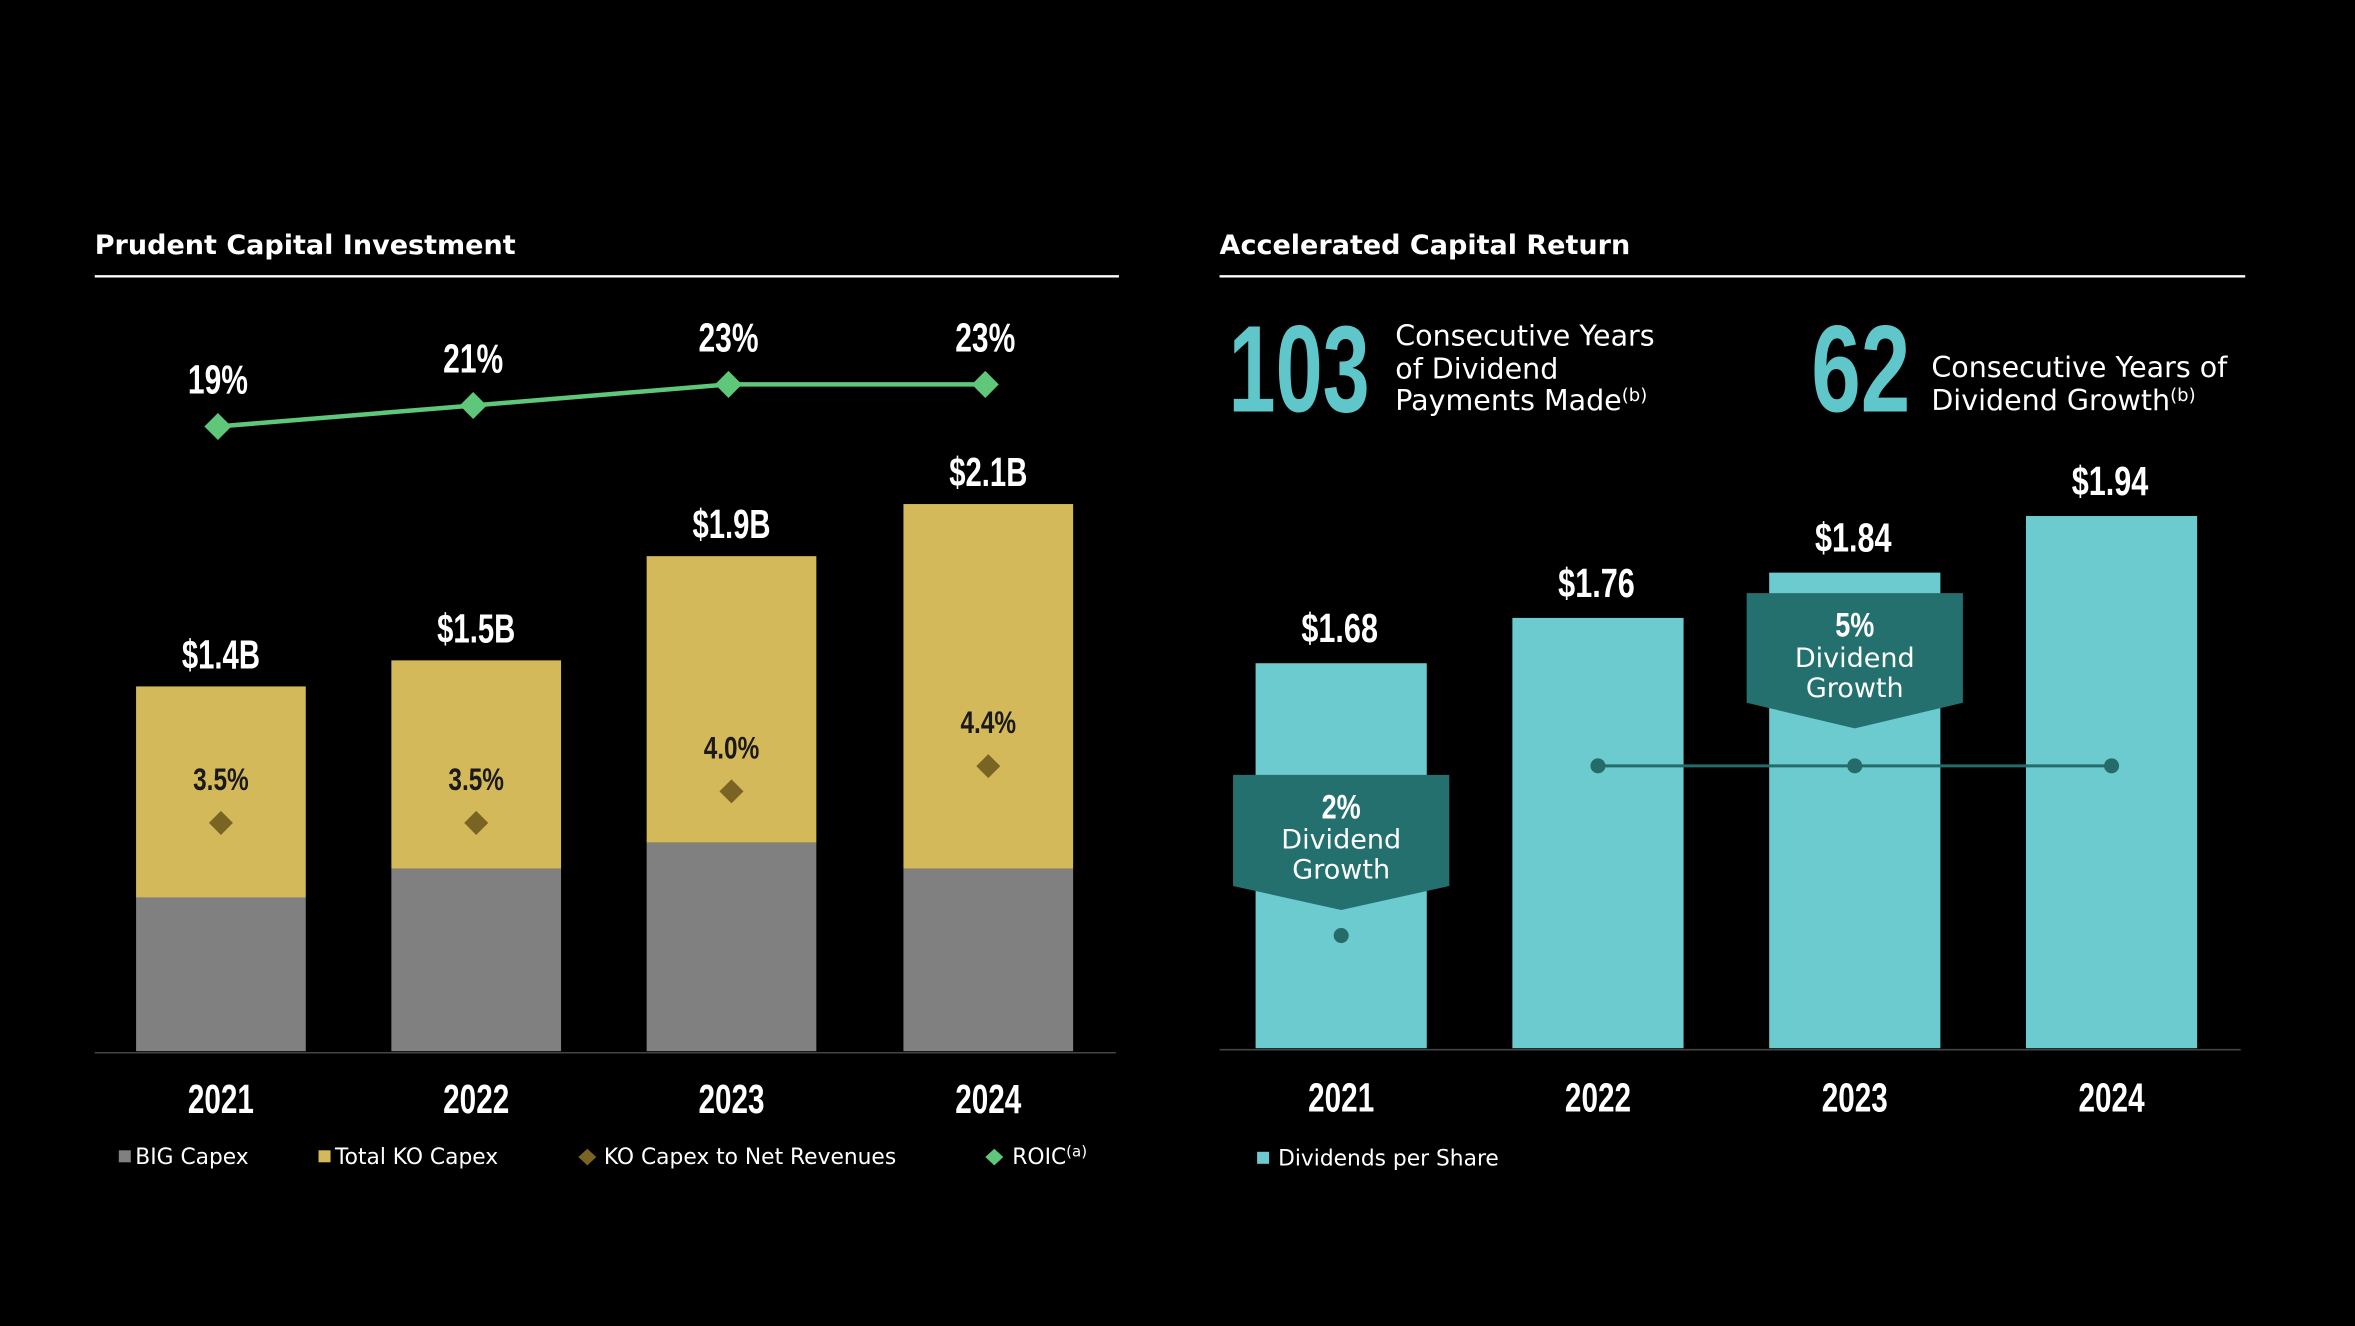 The width and height of the screenshot is (2355, 1326). I want to click on bar-label-total: $1.9B, so click(731, 524).